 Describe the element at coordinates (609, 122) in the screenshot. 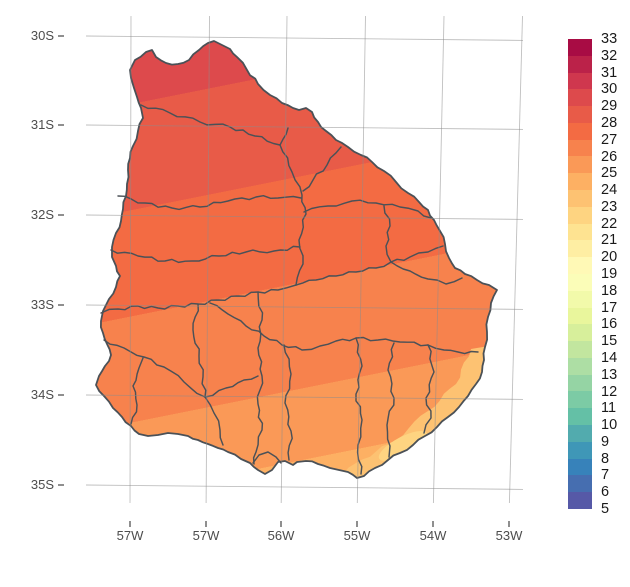

I see `legend-tick-label: 28` at that location.